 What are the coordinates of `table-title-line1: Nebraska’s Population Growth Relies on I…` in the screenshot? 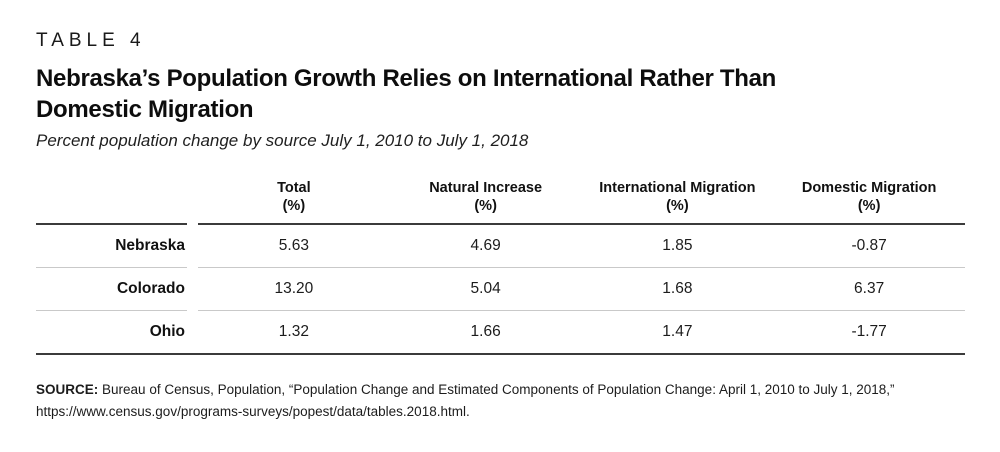 It's located at (406, 78).